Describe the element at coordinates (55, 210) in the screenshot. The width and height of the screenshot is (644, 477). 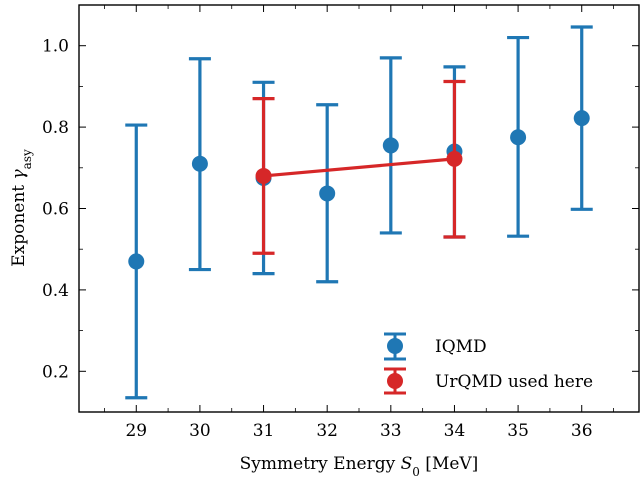
I see `y-tick-label: 0.6` at that location.